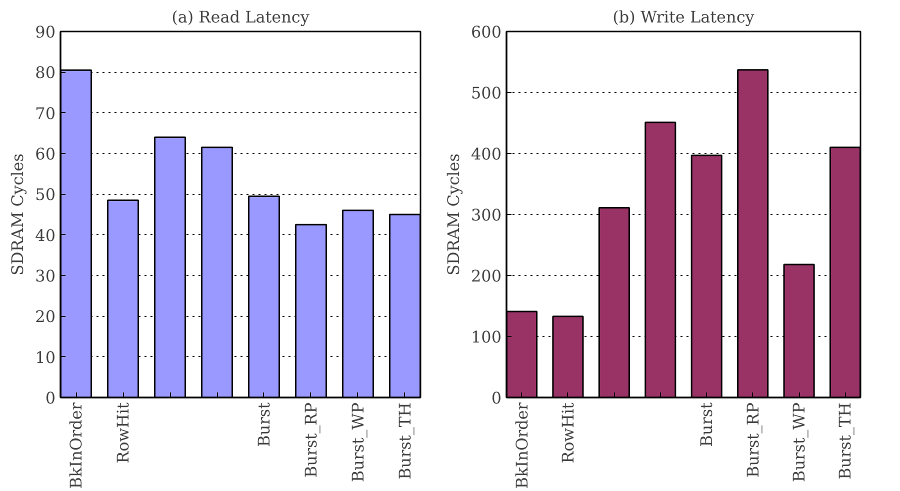 This screenshot has height=491, width=900. What do you see at coordinates (45, 276) in the screenshot?
I see `y-tick-label: 30` at bounding box center [45, 276].